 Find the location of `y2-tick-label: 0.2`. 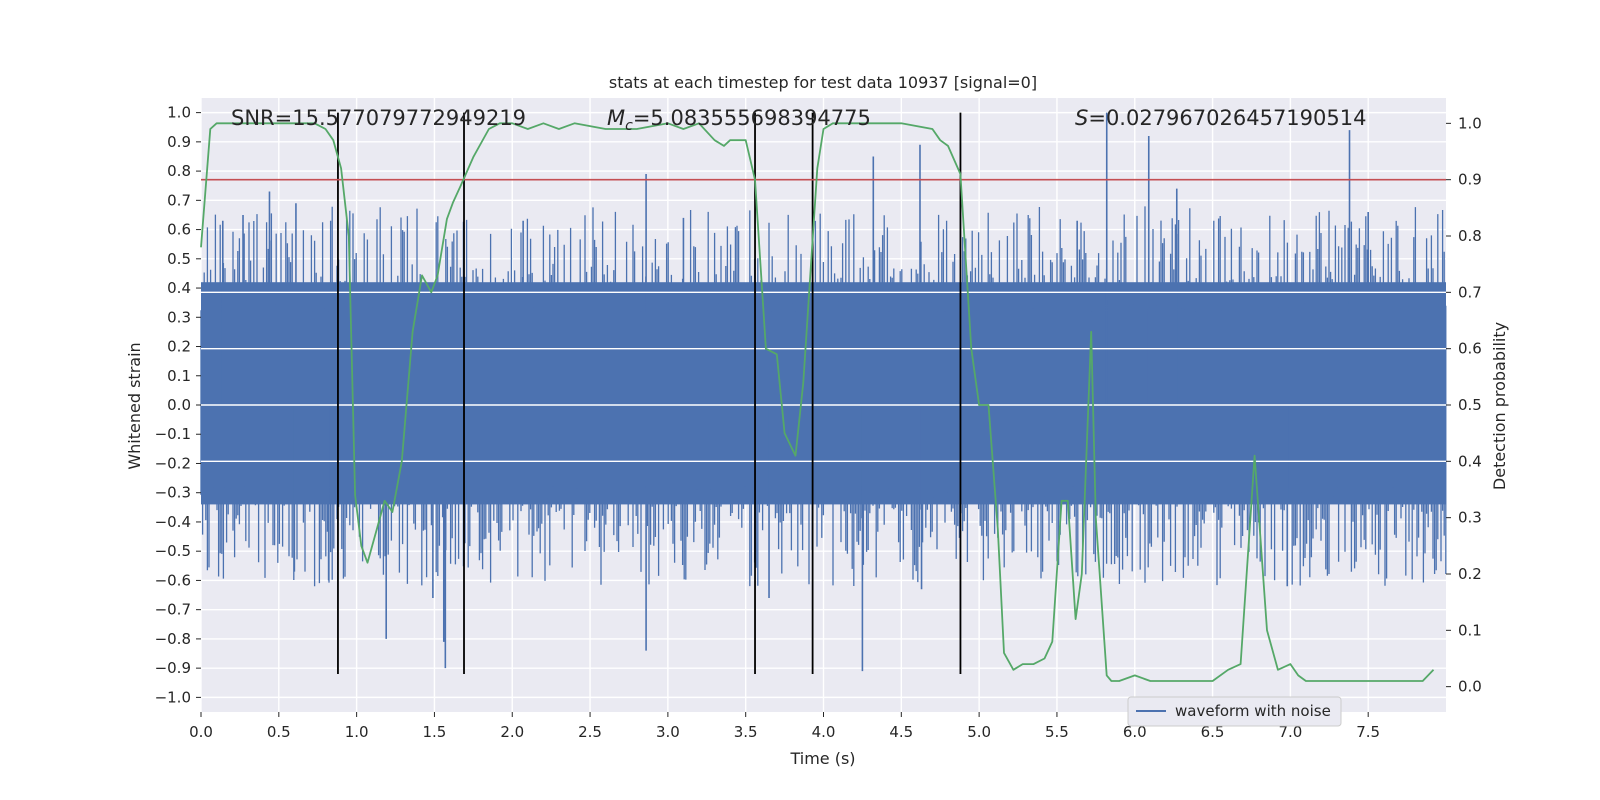

y2-tick-label: 0.2 is located at coordinates (1470, 574).